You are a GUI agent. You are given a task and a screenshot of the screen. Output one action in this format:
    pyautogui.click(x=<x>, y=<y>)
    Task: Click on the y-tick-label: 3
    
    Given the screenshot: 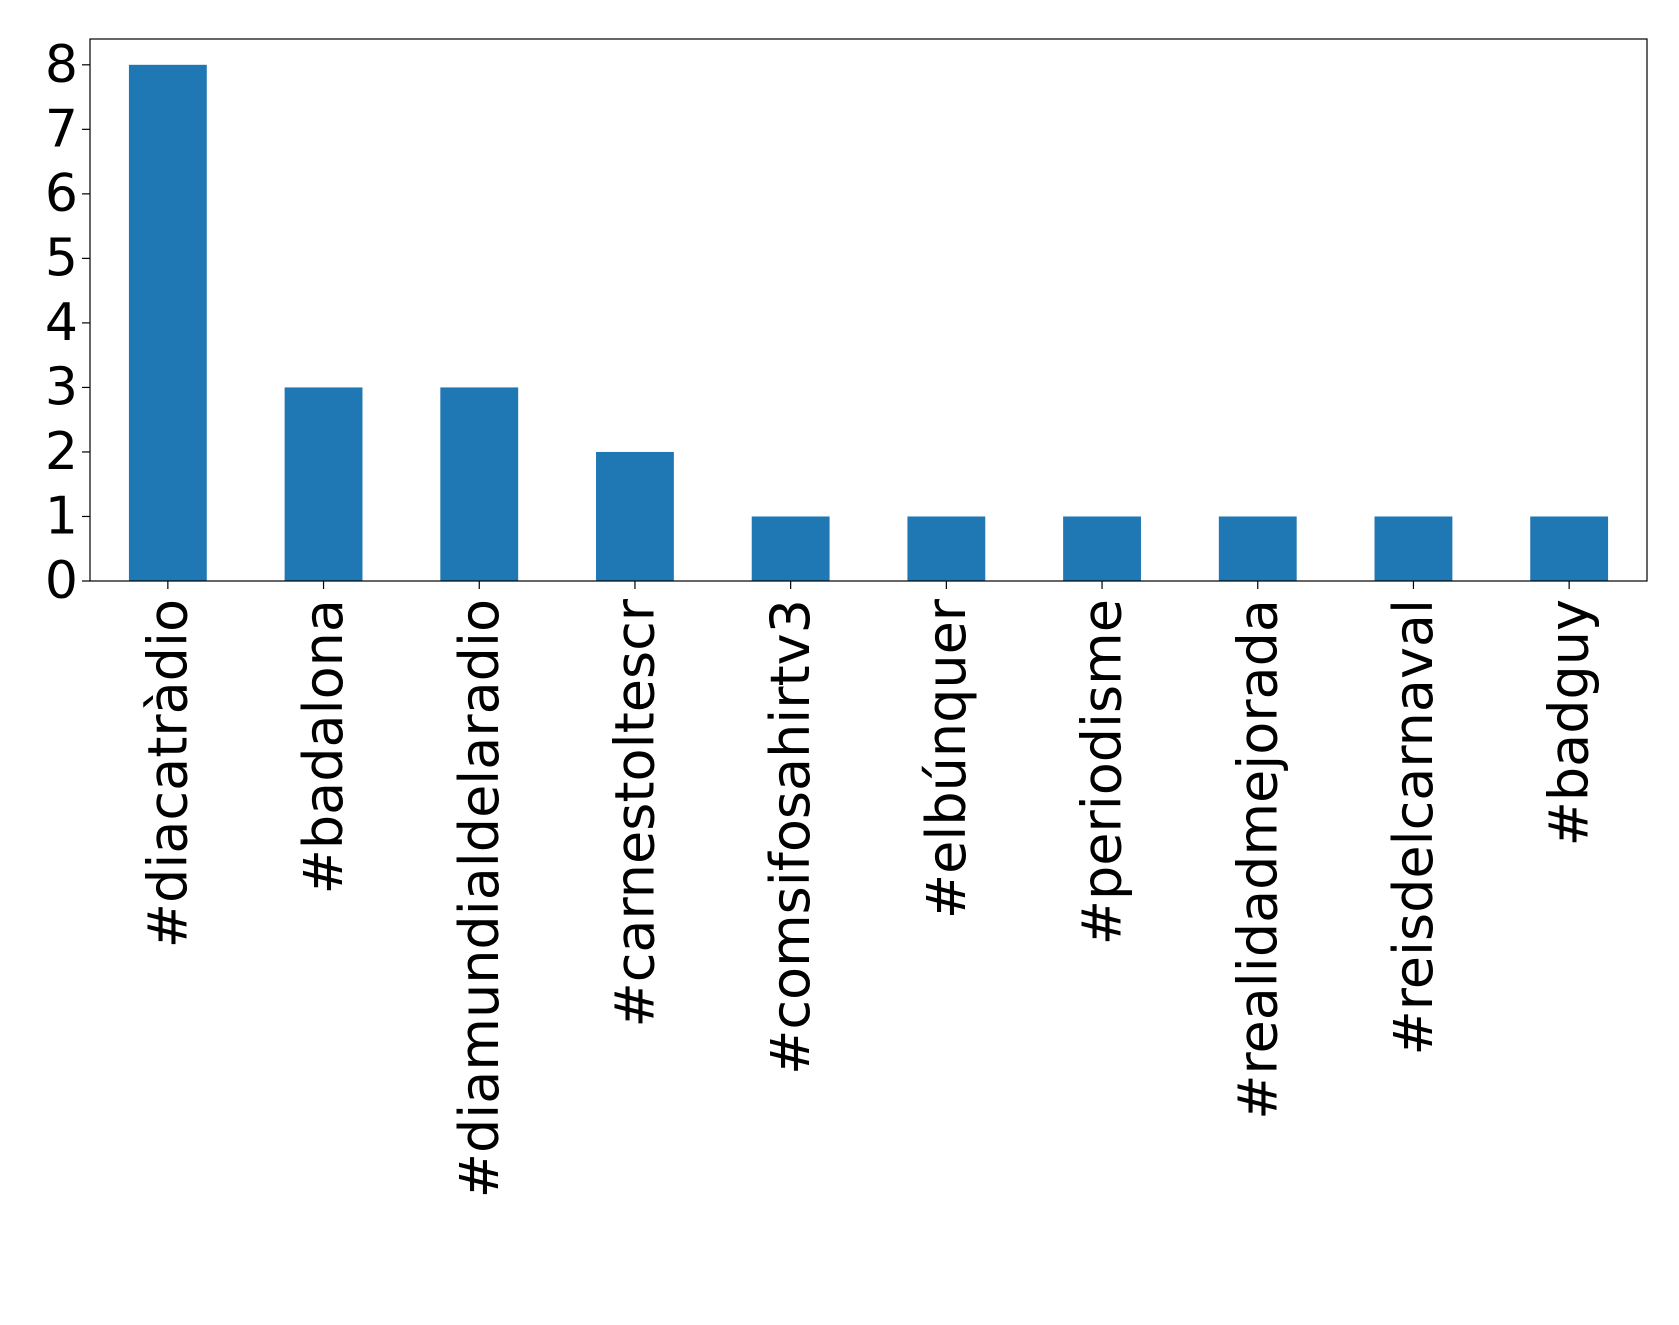 What is the action you would take?
    pyautogui.click(x=61, y=387)
    